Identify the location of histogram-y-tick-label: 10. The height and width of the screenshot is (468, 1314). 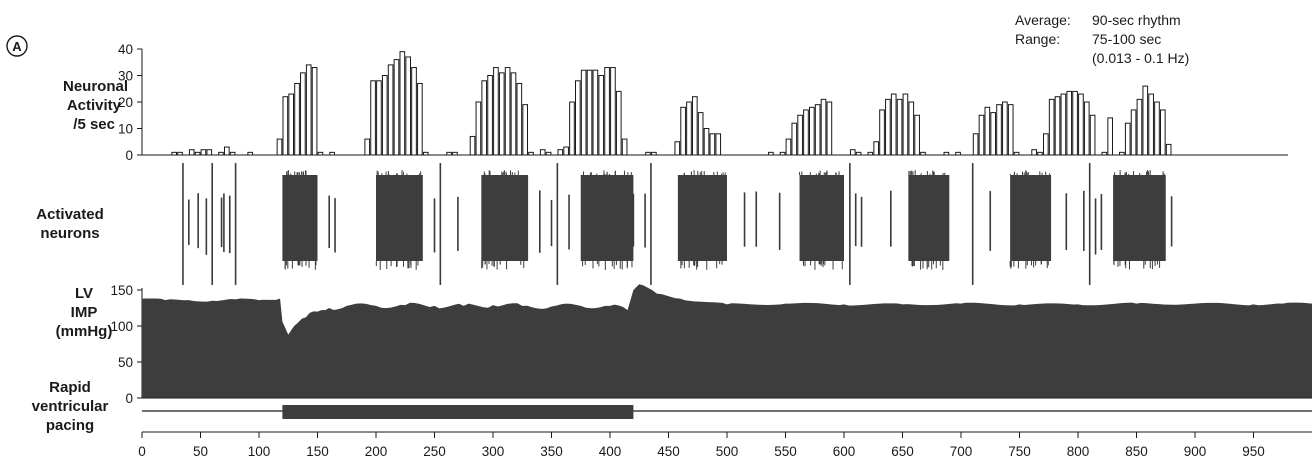
(125, 129).